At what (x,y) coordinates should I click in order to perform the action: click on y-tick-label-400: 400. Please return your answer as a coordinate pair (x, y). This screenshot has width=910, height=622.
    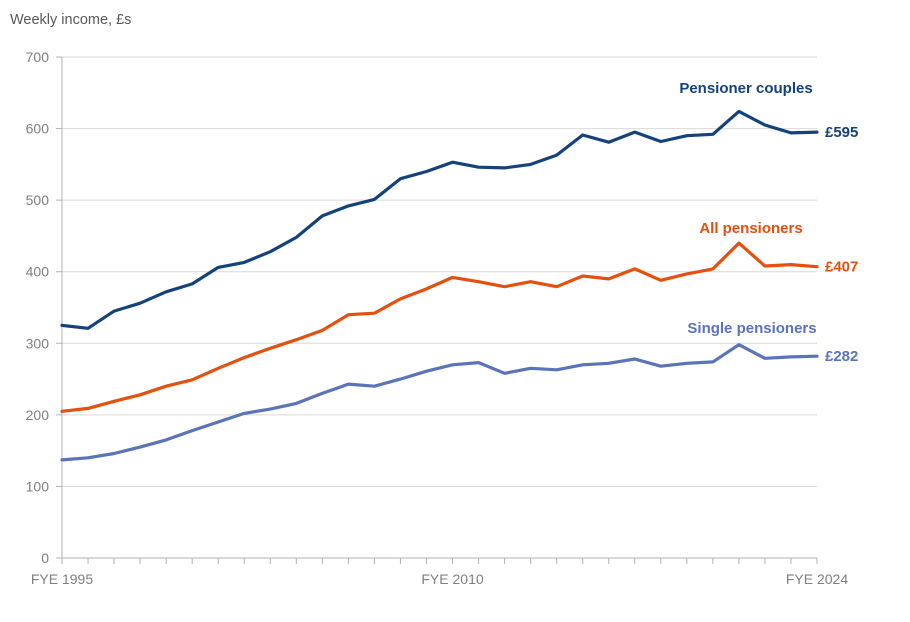
    Looking at the image, I should click on (38, 272).